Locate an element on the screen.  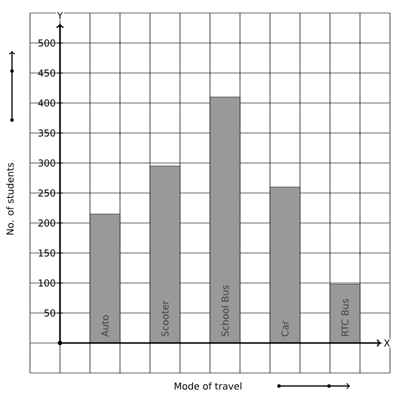
x-tick-label: Car is located at coordinates (285, 328).